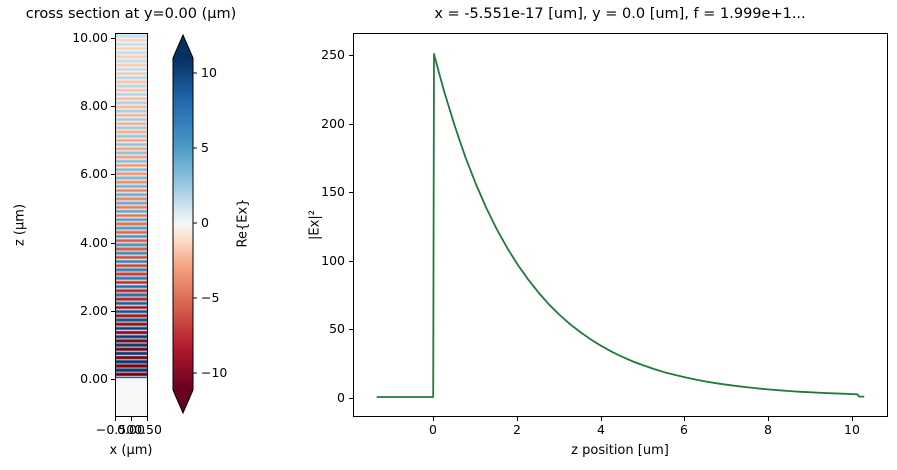 This screenshot has height=470, width=897. Describe the element at coordinates (601, 429) in the screenshot. I see `right-xtick-label: 4` at that location.